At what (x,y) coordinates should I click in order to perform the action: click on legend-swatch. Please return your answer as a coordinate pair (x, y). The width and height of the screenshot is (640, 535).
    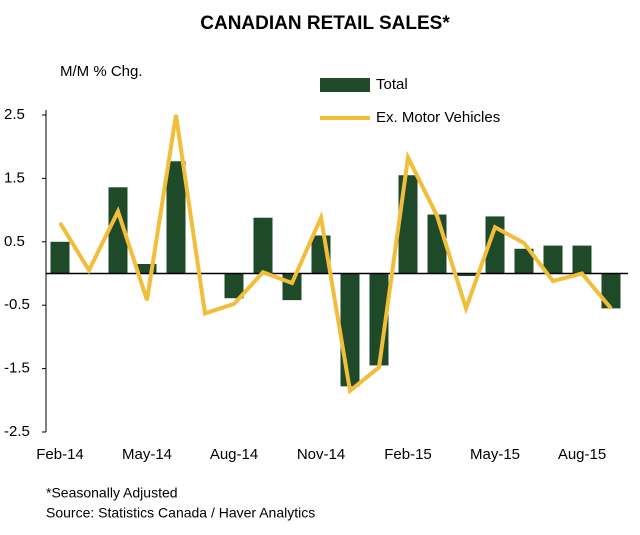
    Looking at the image, I should click on (345, 85).